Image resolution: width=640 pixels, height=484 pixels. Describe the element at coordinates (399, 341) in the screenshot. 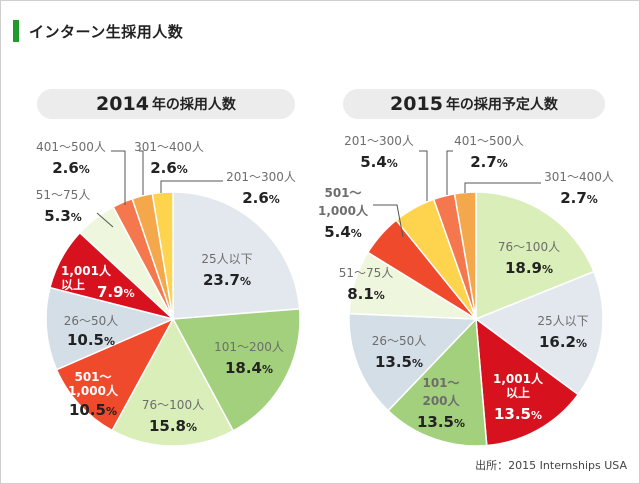

I see `pie-2015-label-4-name: 26～50人` at that location.